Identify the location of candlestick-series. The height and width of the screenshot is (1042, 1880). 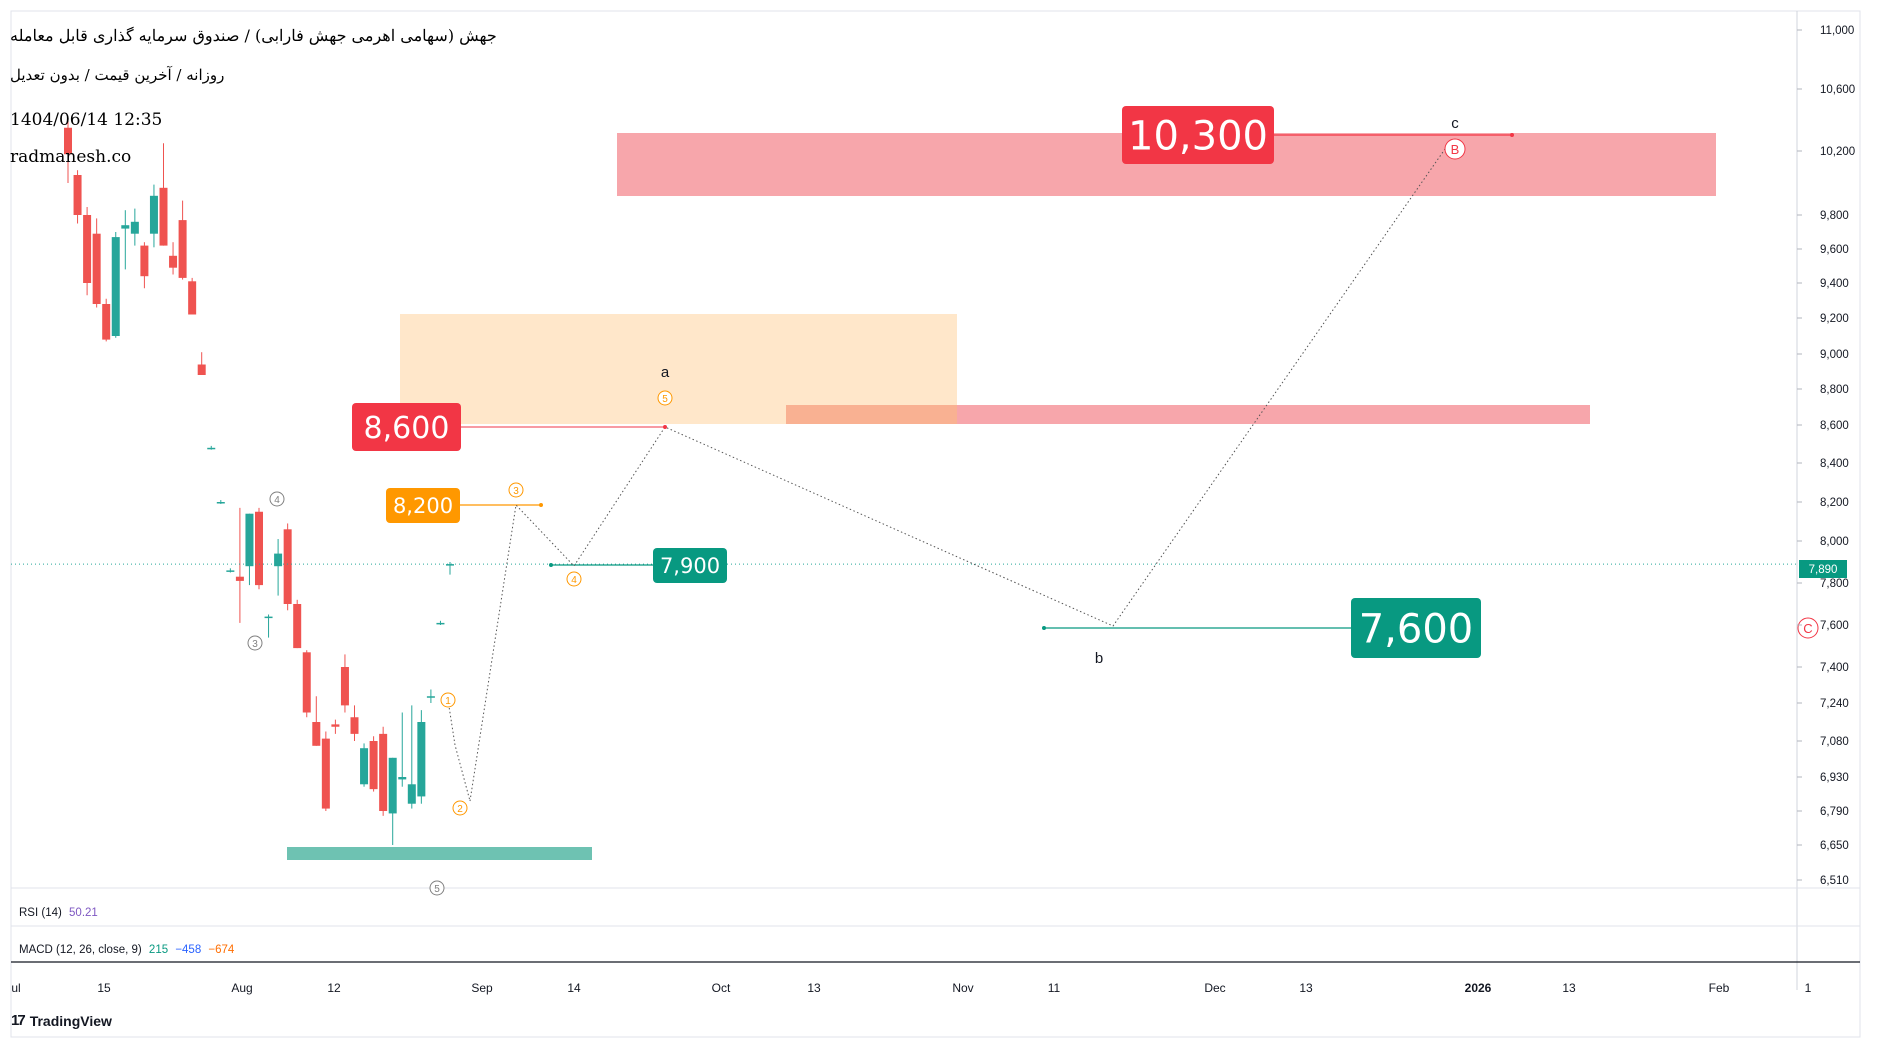
(259, 482).